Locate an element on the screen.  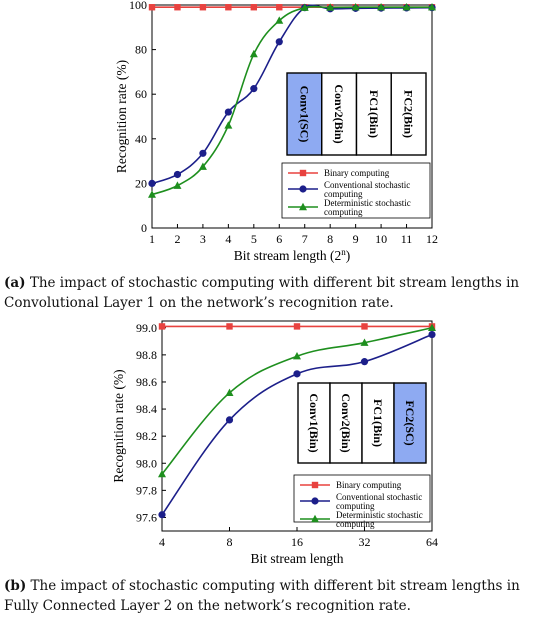
x-axis-label: Bit stream length is located at coordinates (297, 558).